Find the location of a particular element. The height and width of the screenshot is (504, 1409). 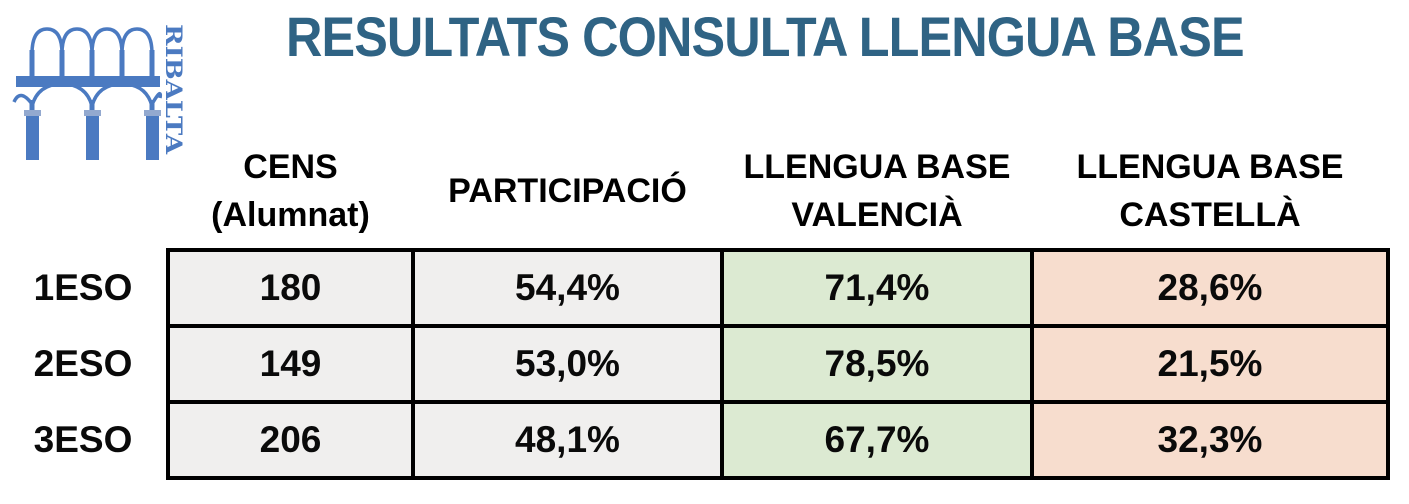

header-participacio-line1: PARTICIPACIÓ is located at coordinates (567, 191).